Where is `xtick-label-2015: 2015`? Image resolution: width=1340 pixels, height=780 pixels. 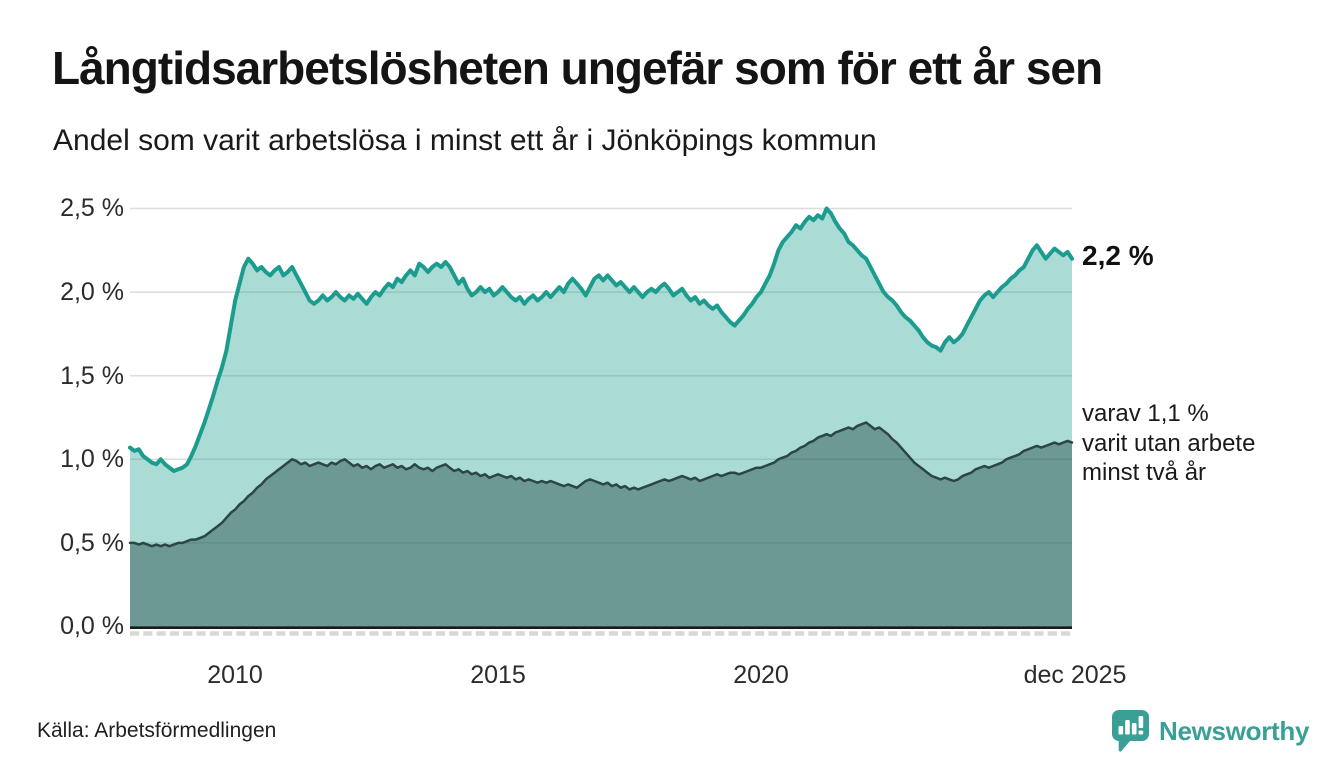
xtick-label-2015: 2015 is located at coordinates (498, 675).